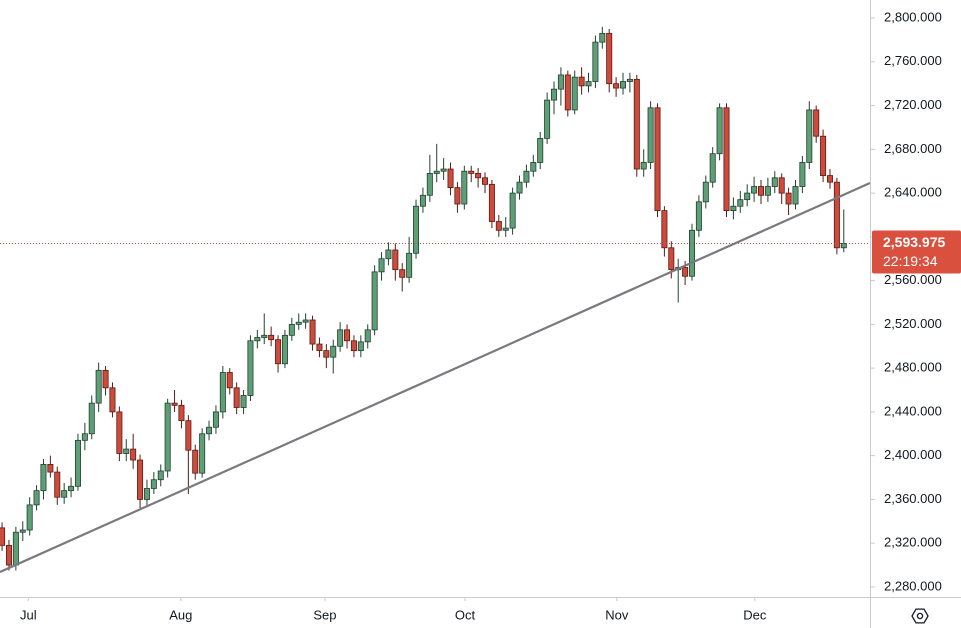 Image resolution: width=961 pixels, height=628 pixels. I want to click on last-price-label: 2,593.975, so click(914, 242).